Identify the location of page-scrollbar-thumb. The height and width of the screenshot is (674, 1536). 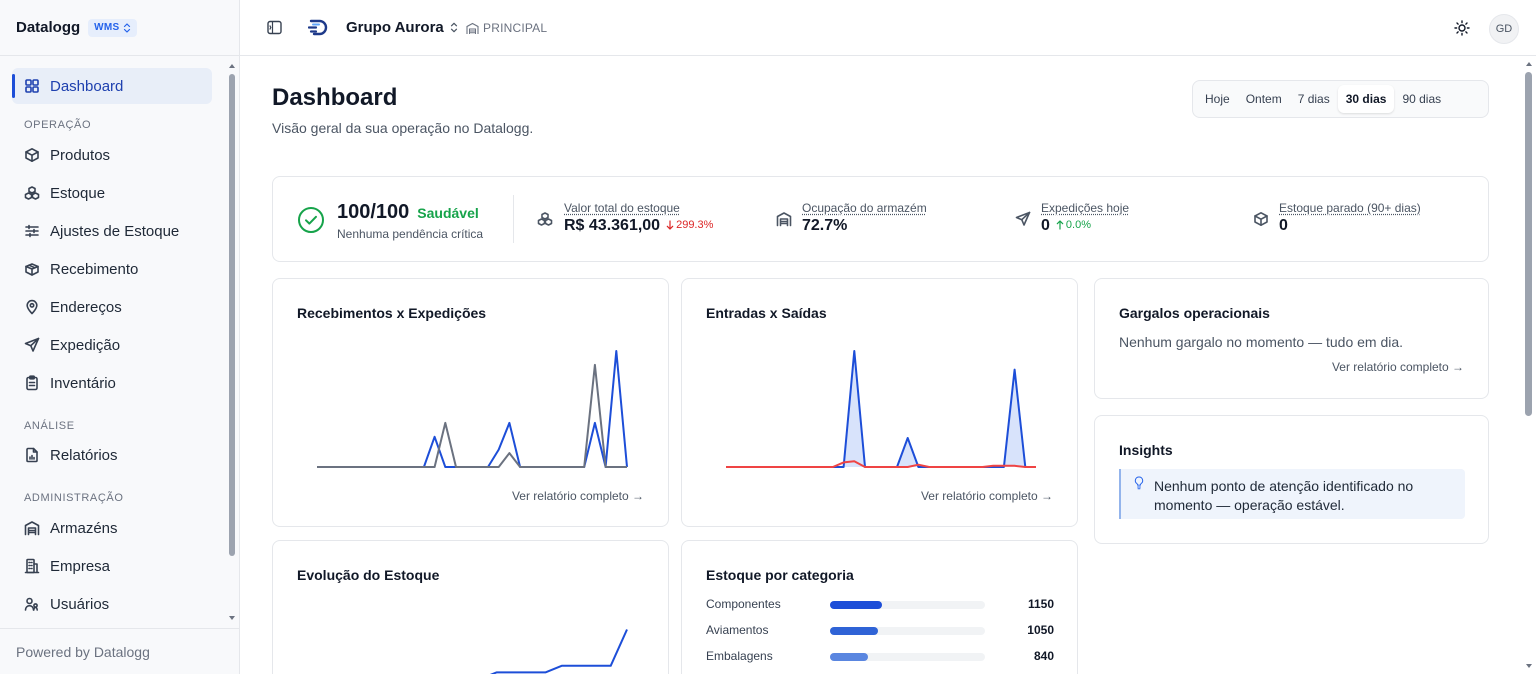
(1528, 244).